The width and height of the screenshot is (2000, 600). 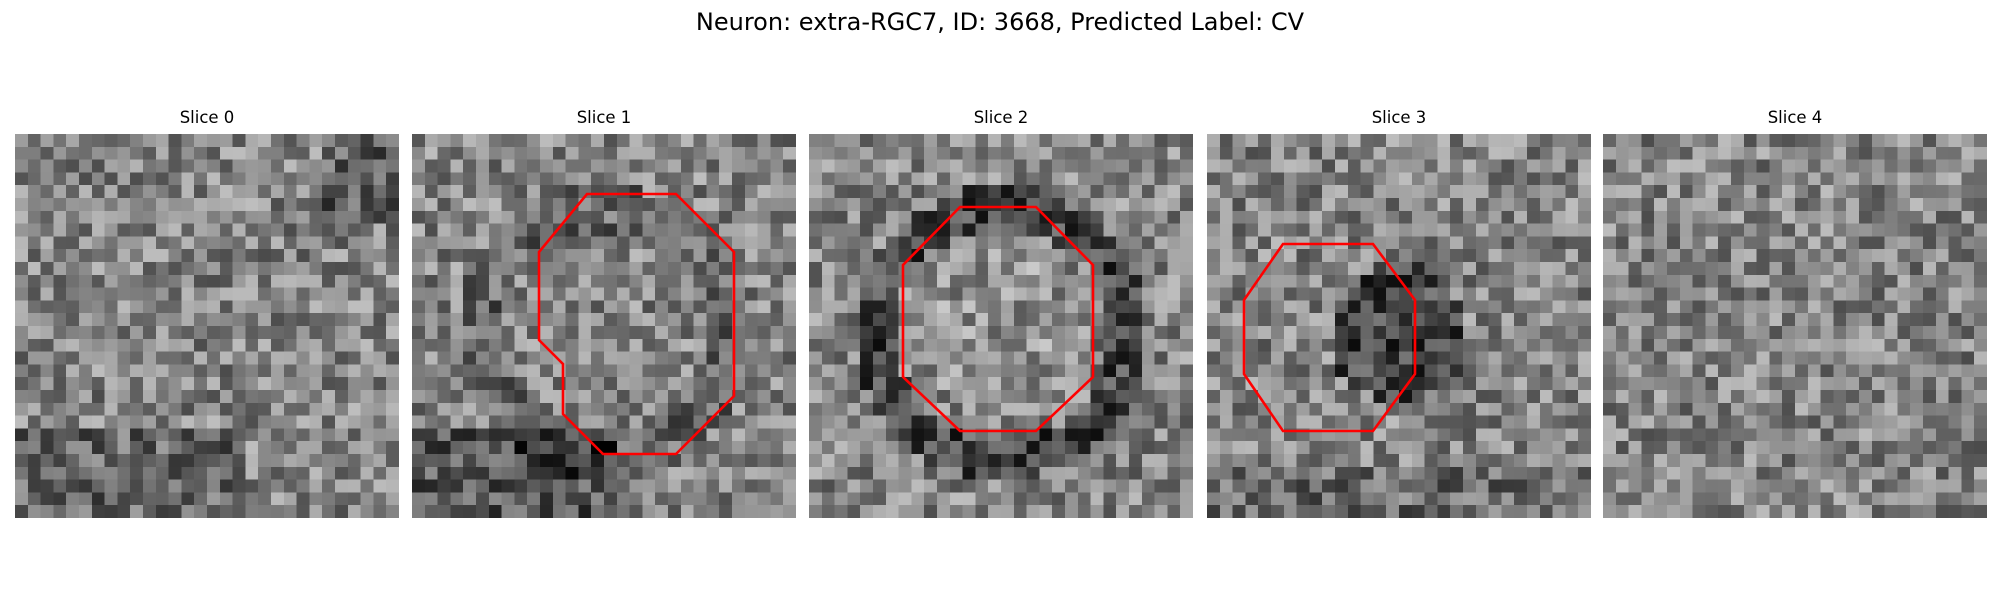 What do you see at coordinates (1001, 117) in the screenshot?
I see `slice-title: Slice 2` at bounding box center [1001, 117].